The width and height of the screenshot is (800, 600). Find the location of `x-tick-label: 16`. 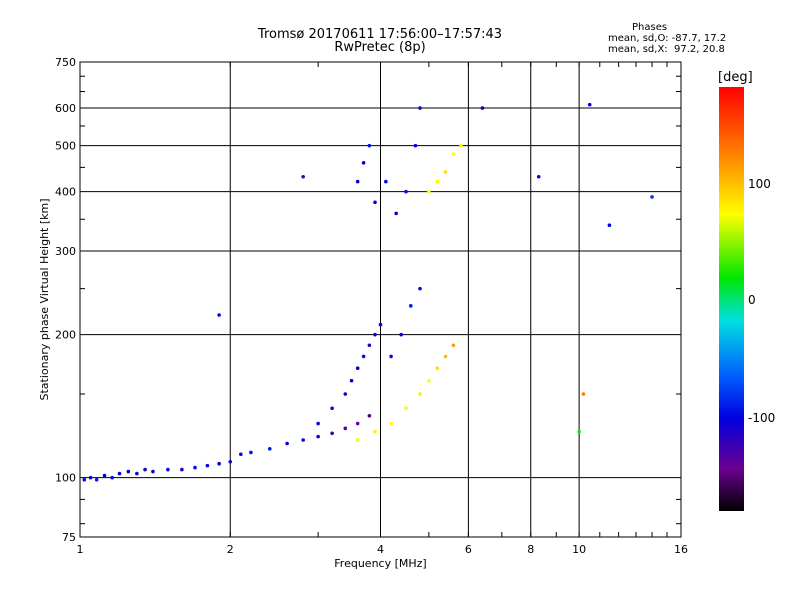

x-tick-label: 16 is located at coordinates (681, 549).